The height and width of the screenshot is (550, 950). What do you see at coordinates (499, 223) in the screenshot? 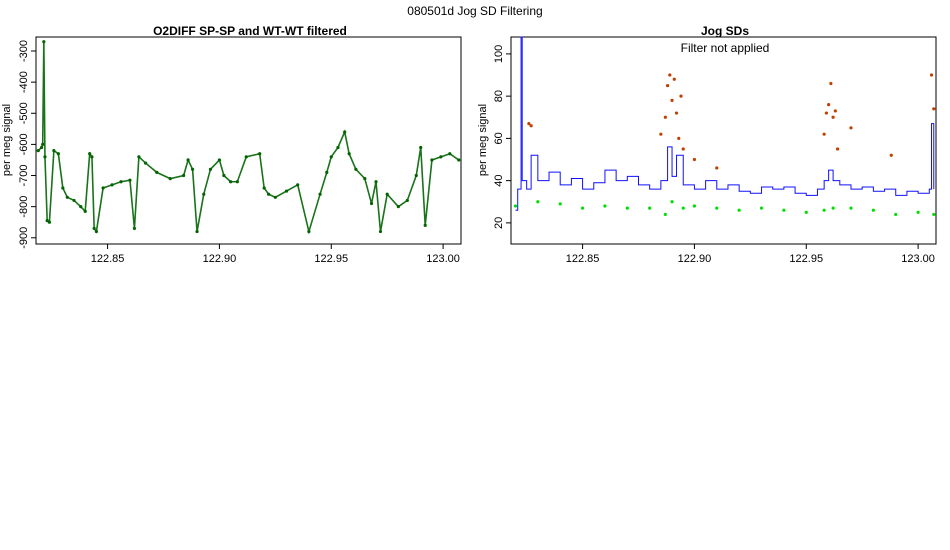
I see `right-y-tick-label: 20` at bounding box center [499, 223].